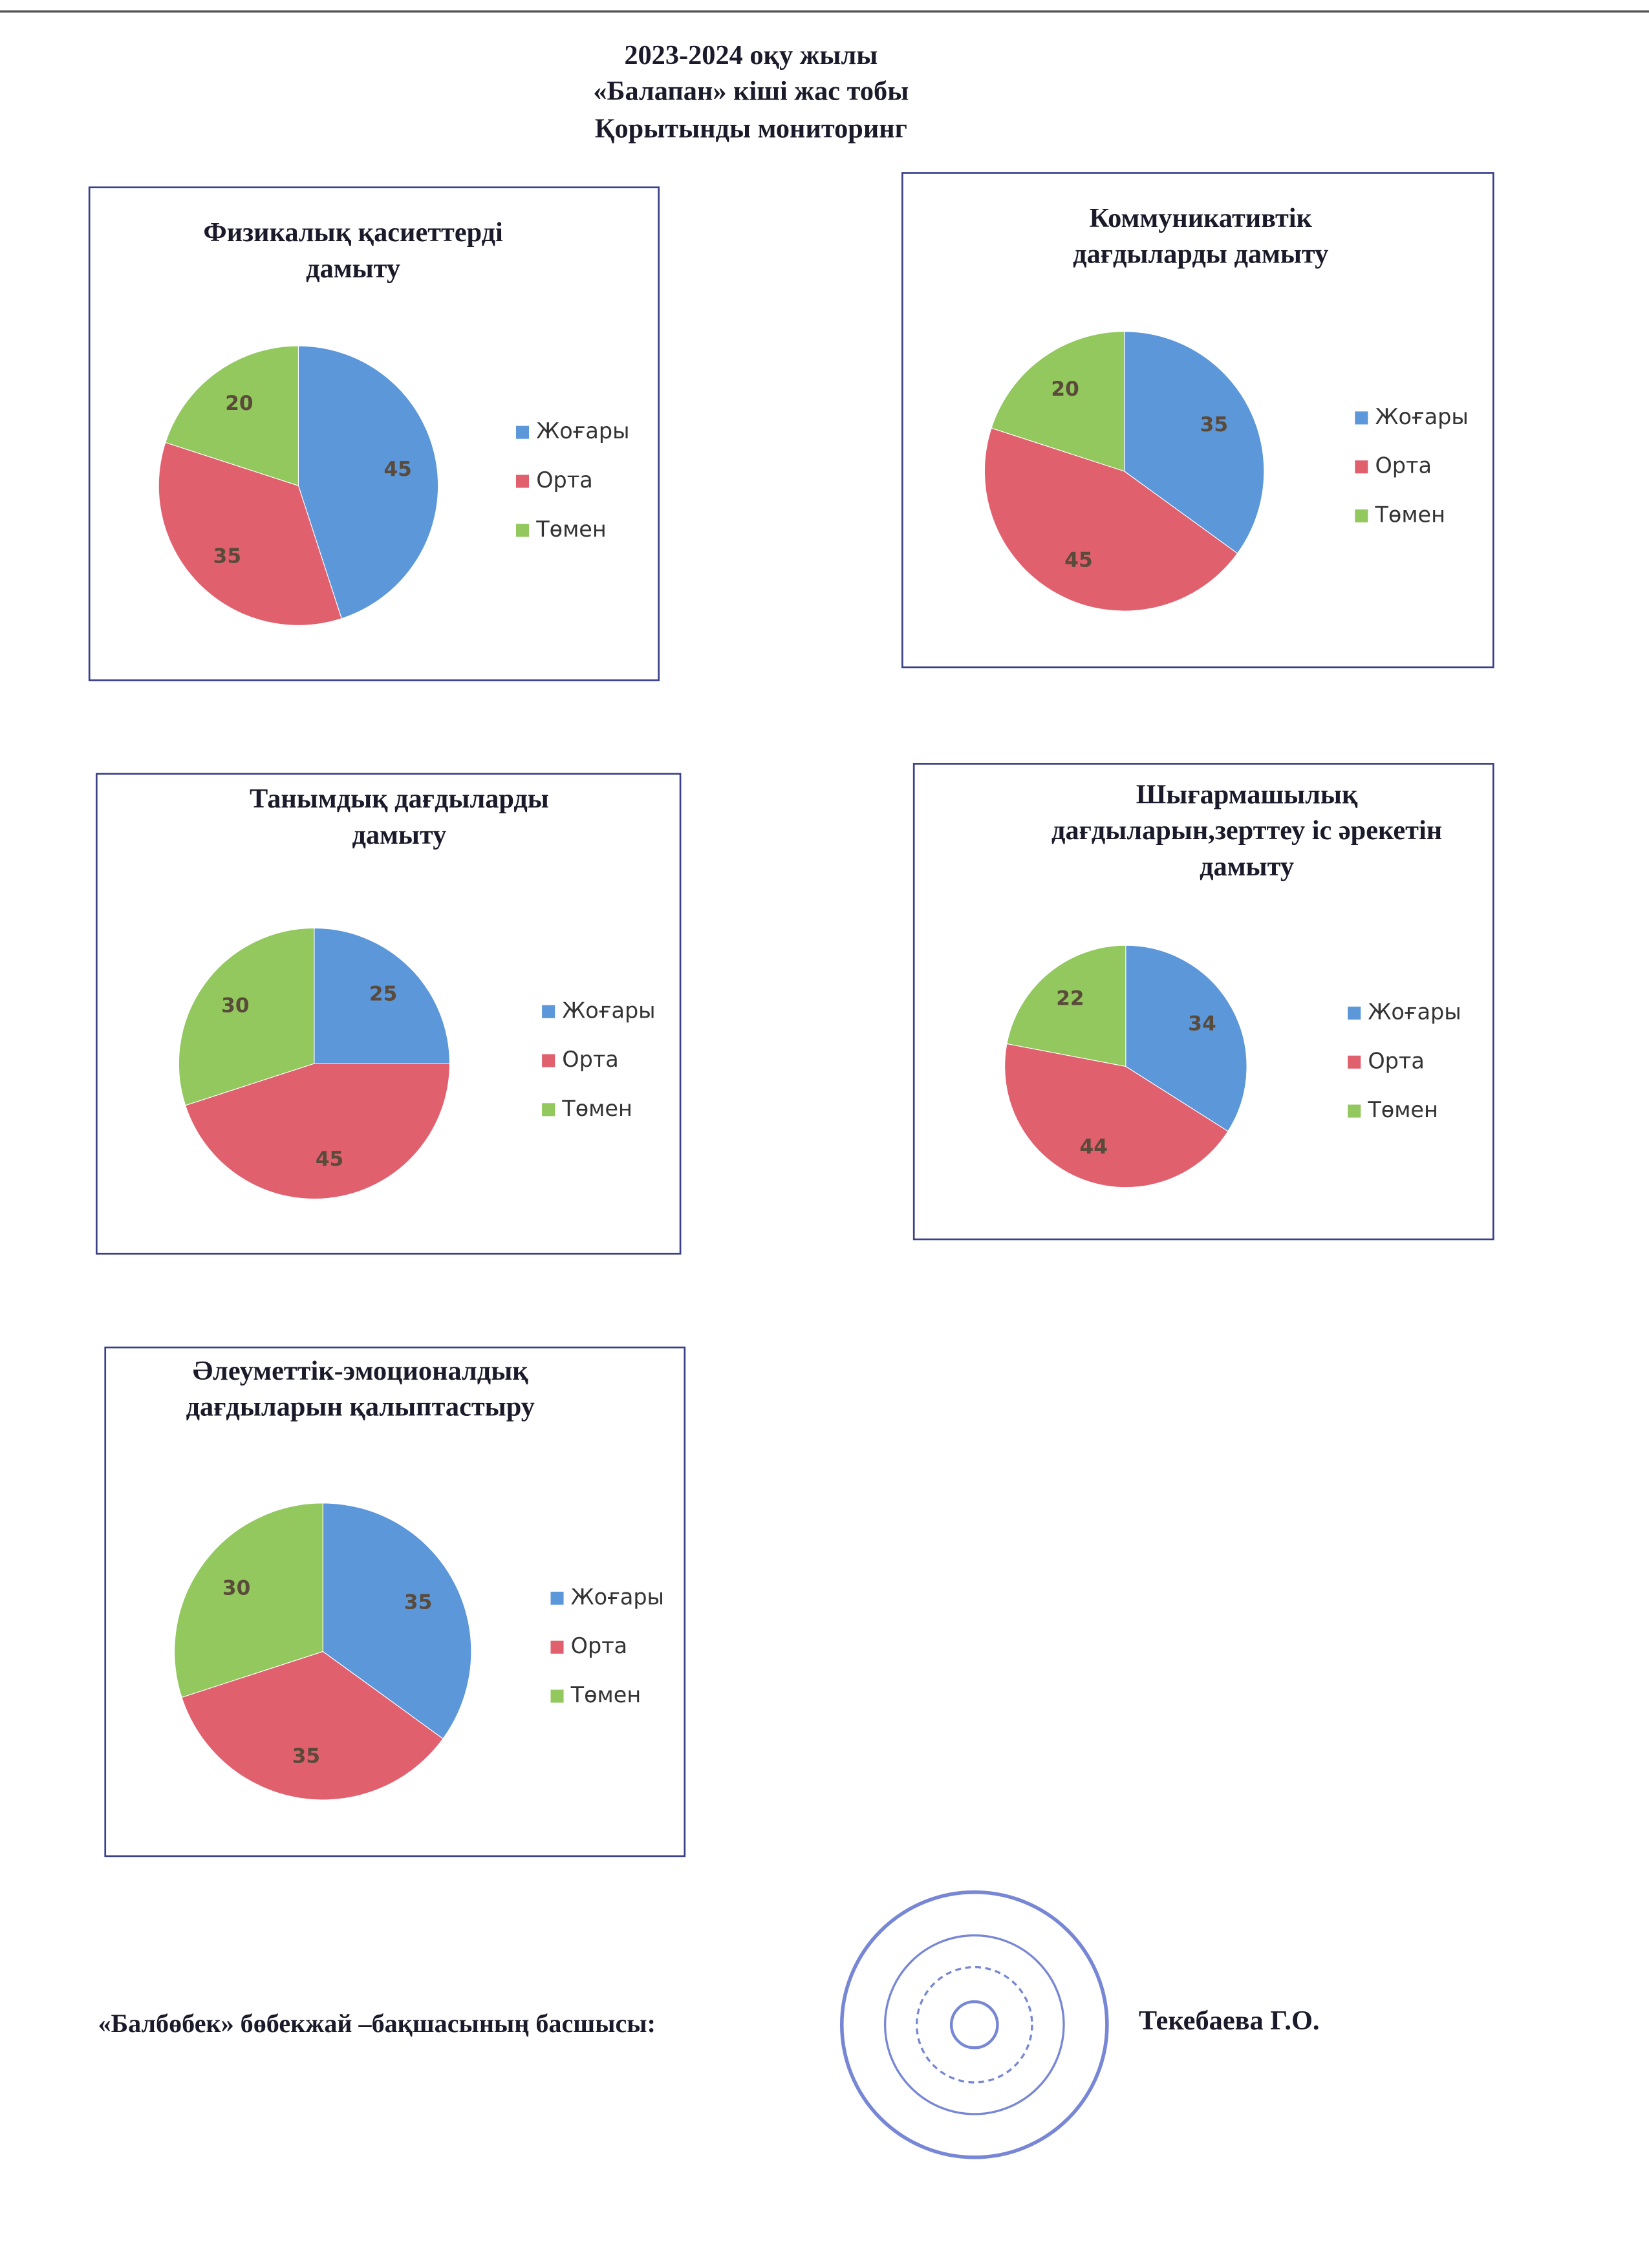 This screenshot has width=1649, height=2268. I want to click on data-label: 25, so click(383, 993).